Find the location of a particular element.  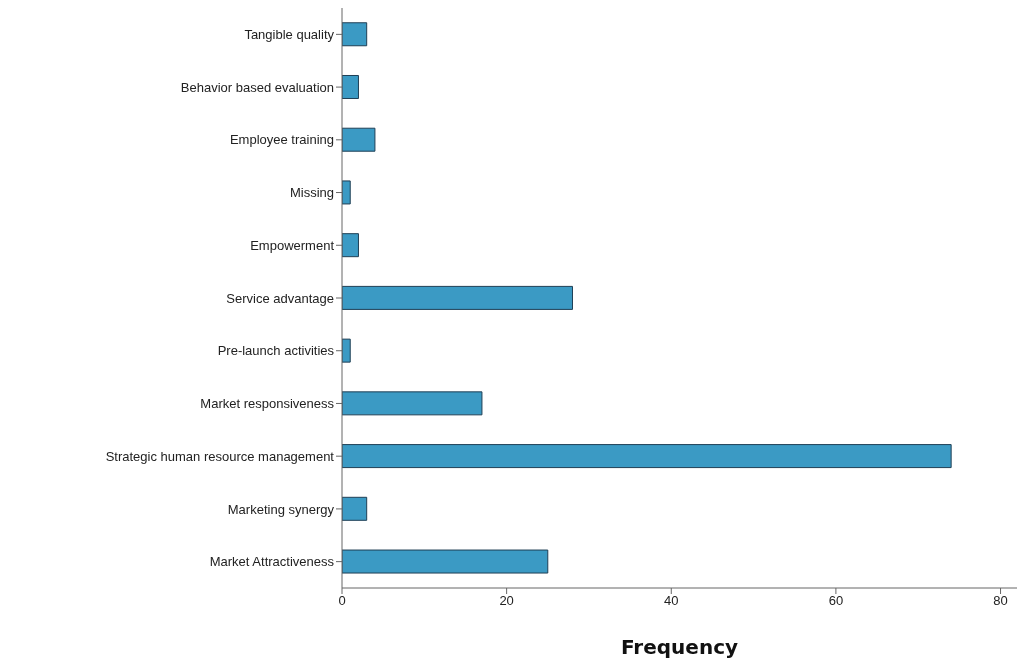

x-tick-label: 0 is located at coordinates (342, 601).